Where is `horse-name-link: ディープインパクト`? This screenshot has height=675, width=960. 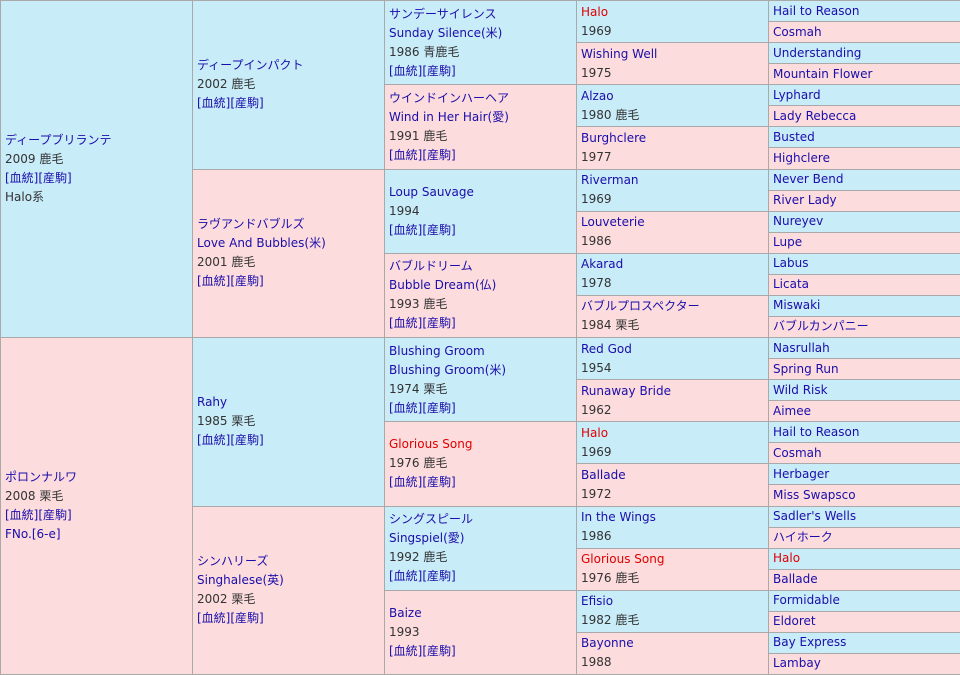 horse-name-link: ディープインパクト is located at coordinates (290, 65).